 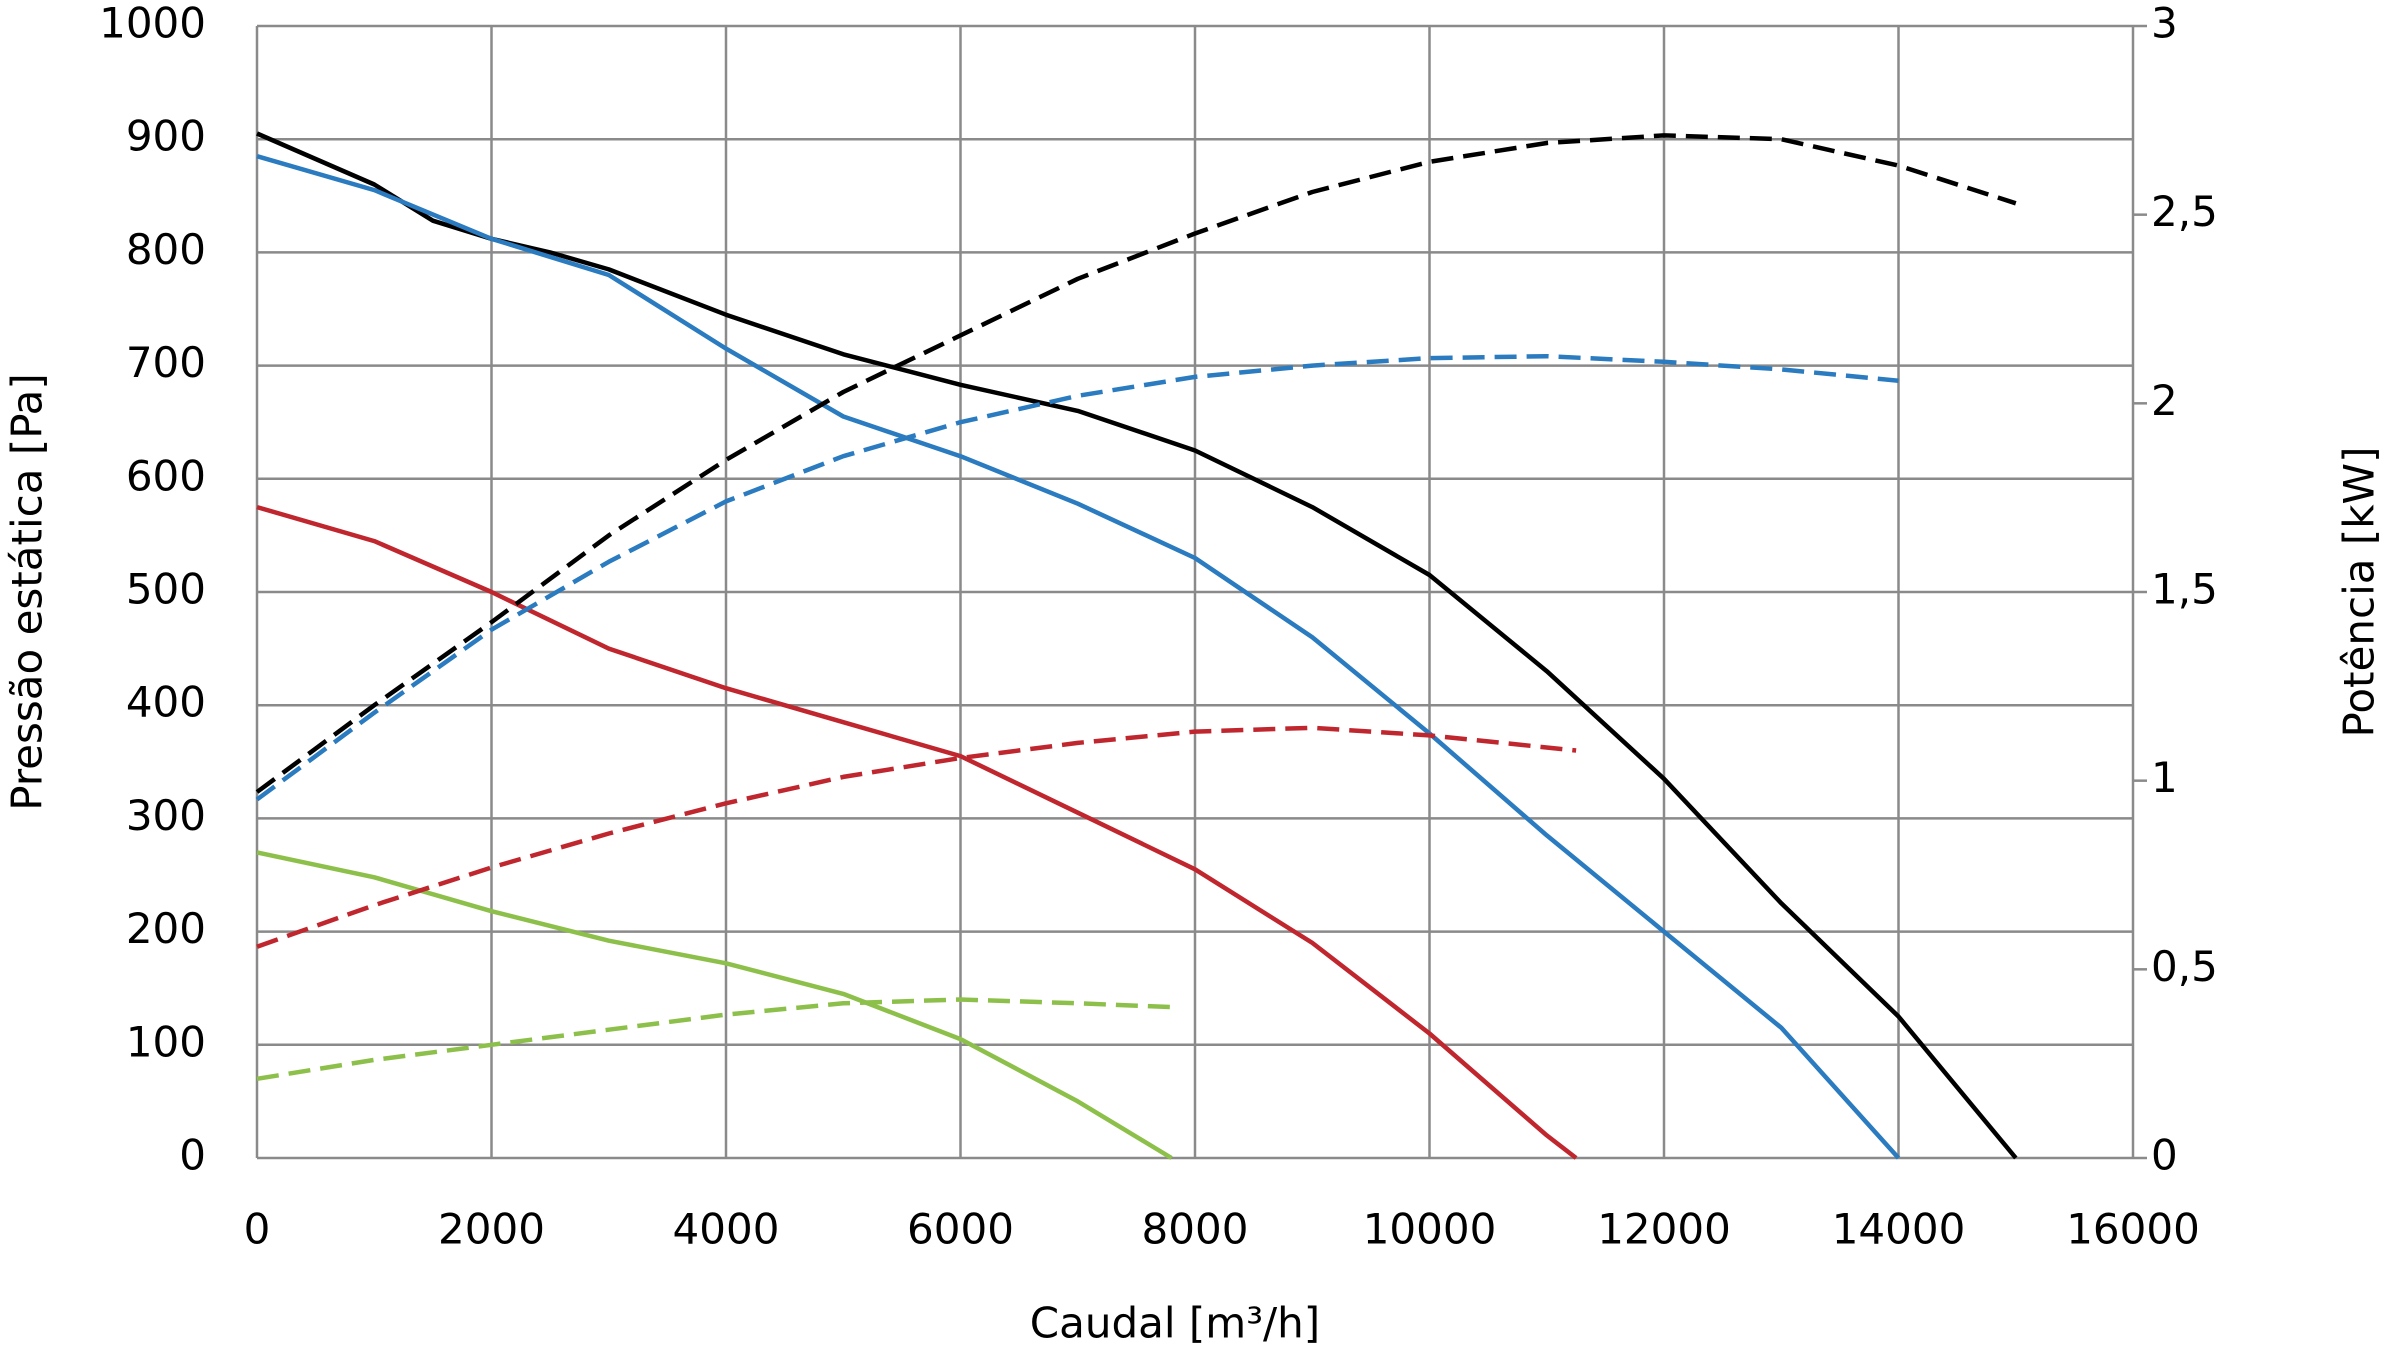 What do you see at coordinates (2164, 777) in the screenshot?
I see `y2-tick-label: 1` at bounding box center [2164, 777].